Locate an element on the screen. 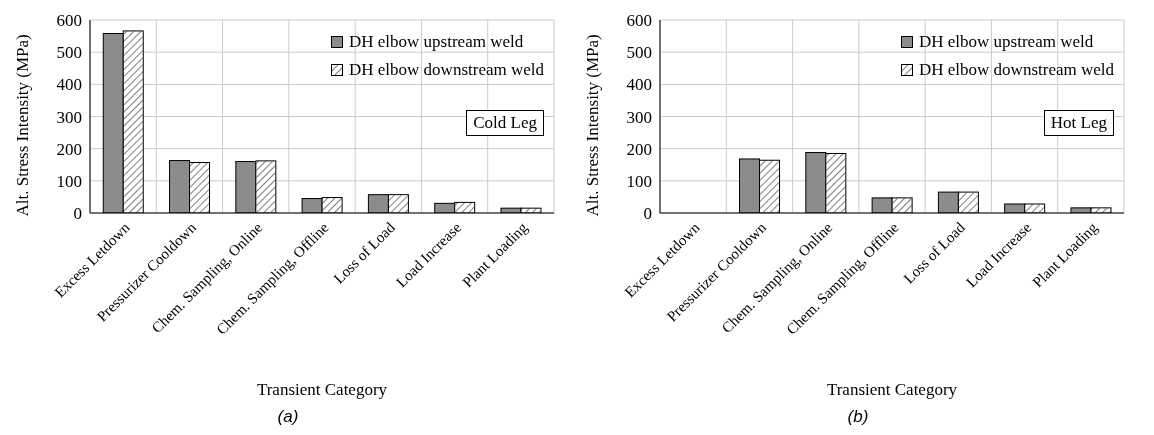 The width and height of the screenshot is (1154, 435). annotation: Hot Leg is located at coordinates (1078, 123).